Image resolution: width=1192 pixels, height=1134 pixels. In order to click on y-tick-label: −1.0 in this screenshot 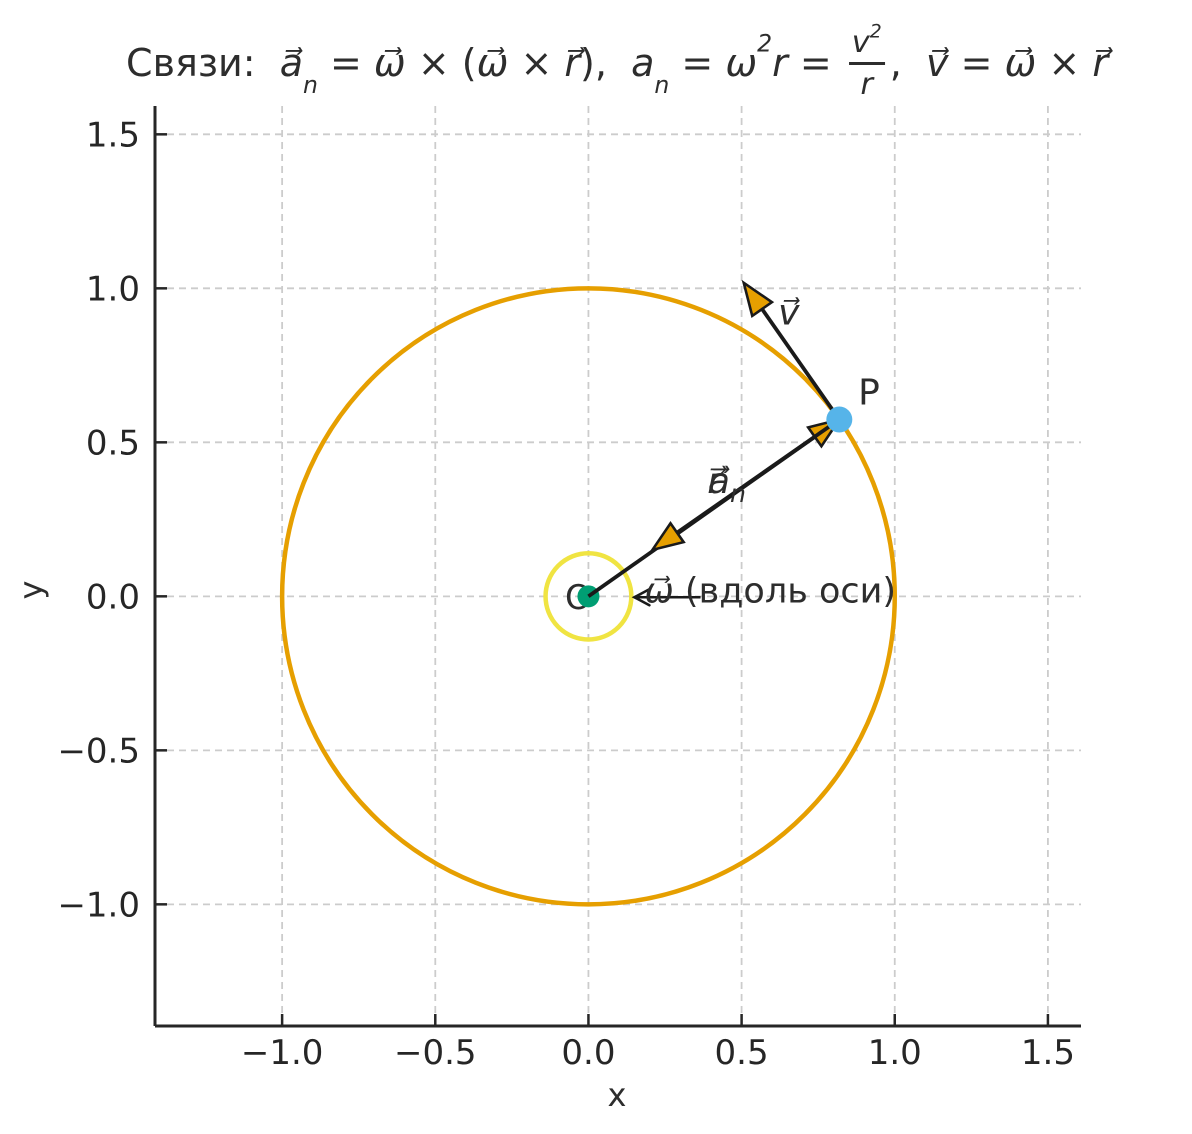, I will do `click(98, 905)`.